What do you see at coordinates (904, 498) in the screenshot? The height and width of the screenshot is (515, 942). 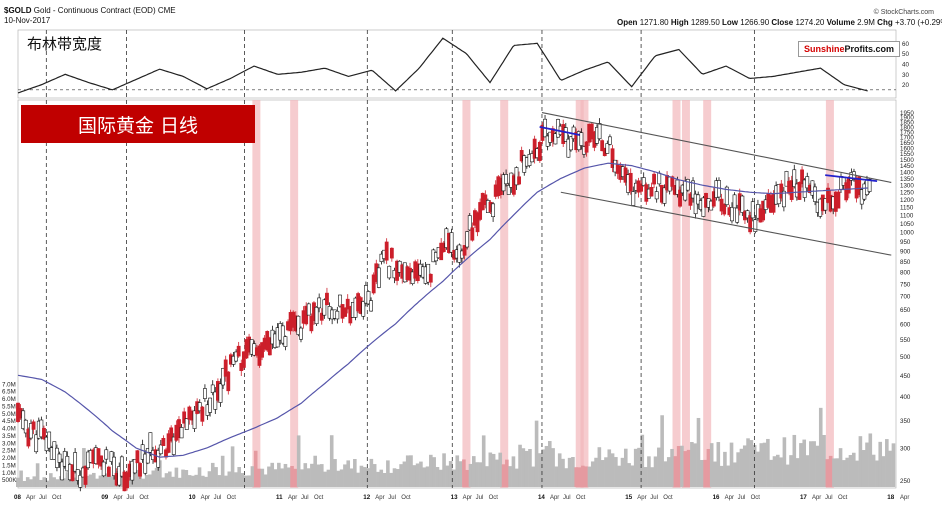 I see `x-month-label: Apr` at bounding box center [904, 498].